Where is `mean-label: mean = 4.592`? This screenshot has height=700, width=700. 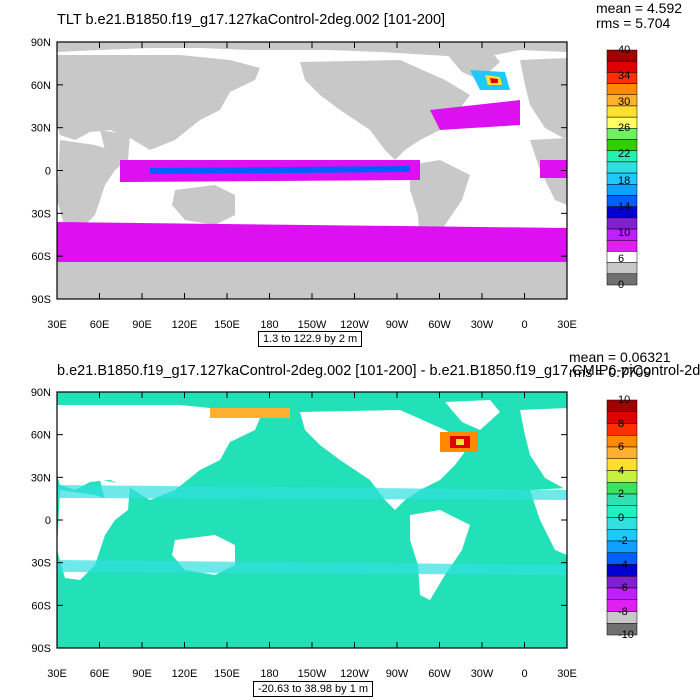
mean-label: mean = 4.592 is located at coordinates (639, 8).